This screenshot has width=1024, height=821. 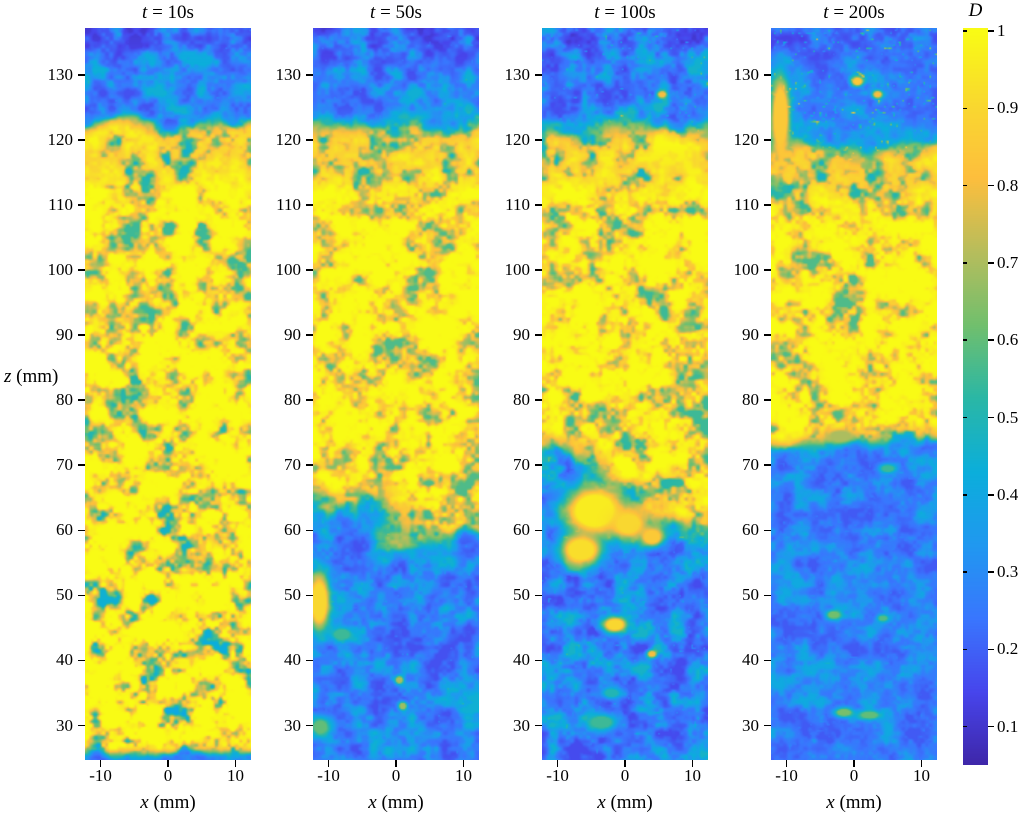 I want to click on heatmap-canvas-t100s, so click(x=625, y=394).